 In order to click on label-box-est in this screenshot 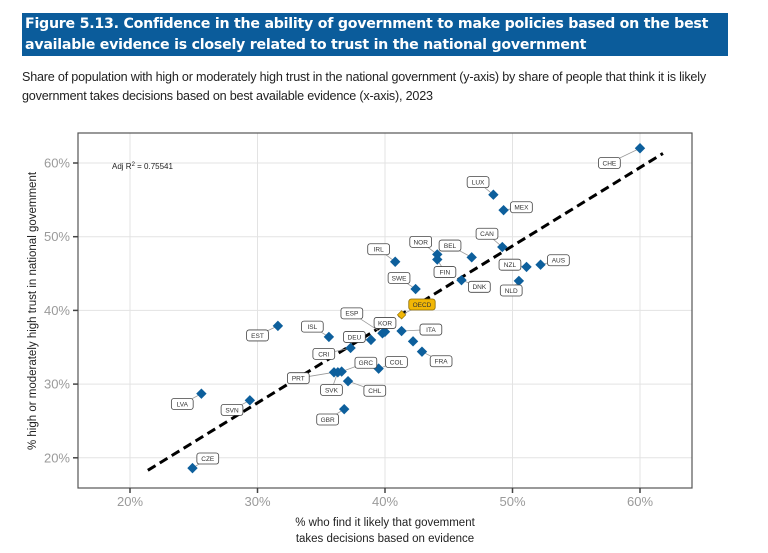, I will do `click(257, 335)`.